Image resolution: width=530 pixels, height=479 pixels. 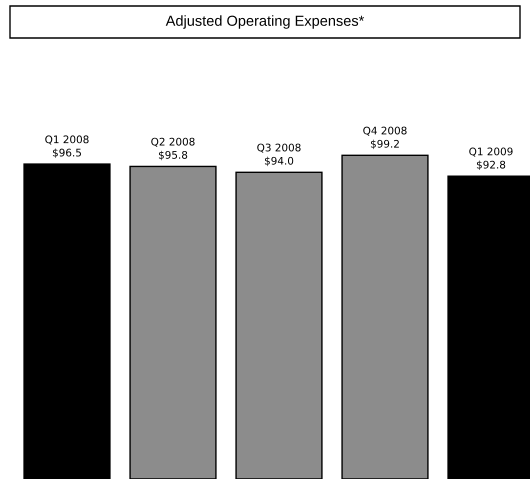 What do you see at coordinates (279, 161) in the screenshot?
I see `data-label: $94.0` at bounding box center [279, 161].